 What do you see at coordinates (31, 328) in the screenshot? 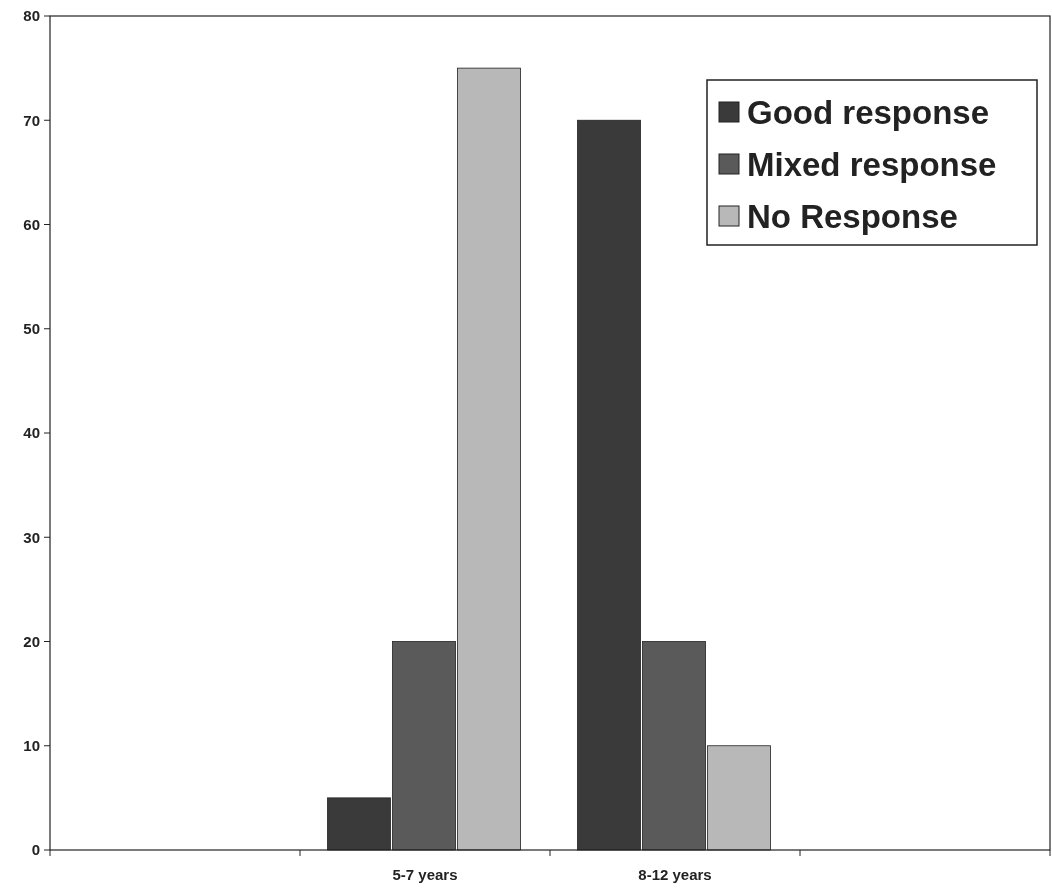
I see `y-tick-label: 50` at bounding box center [31, 328].